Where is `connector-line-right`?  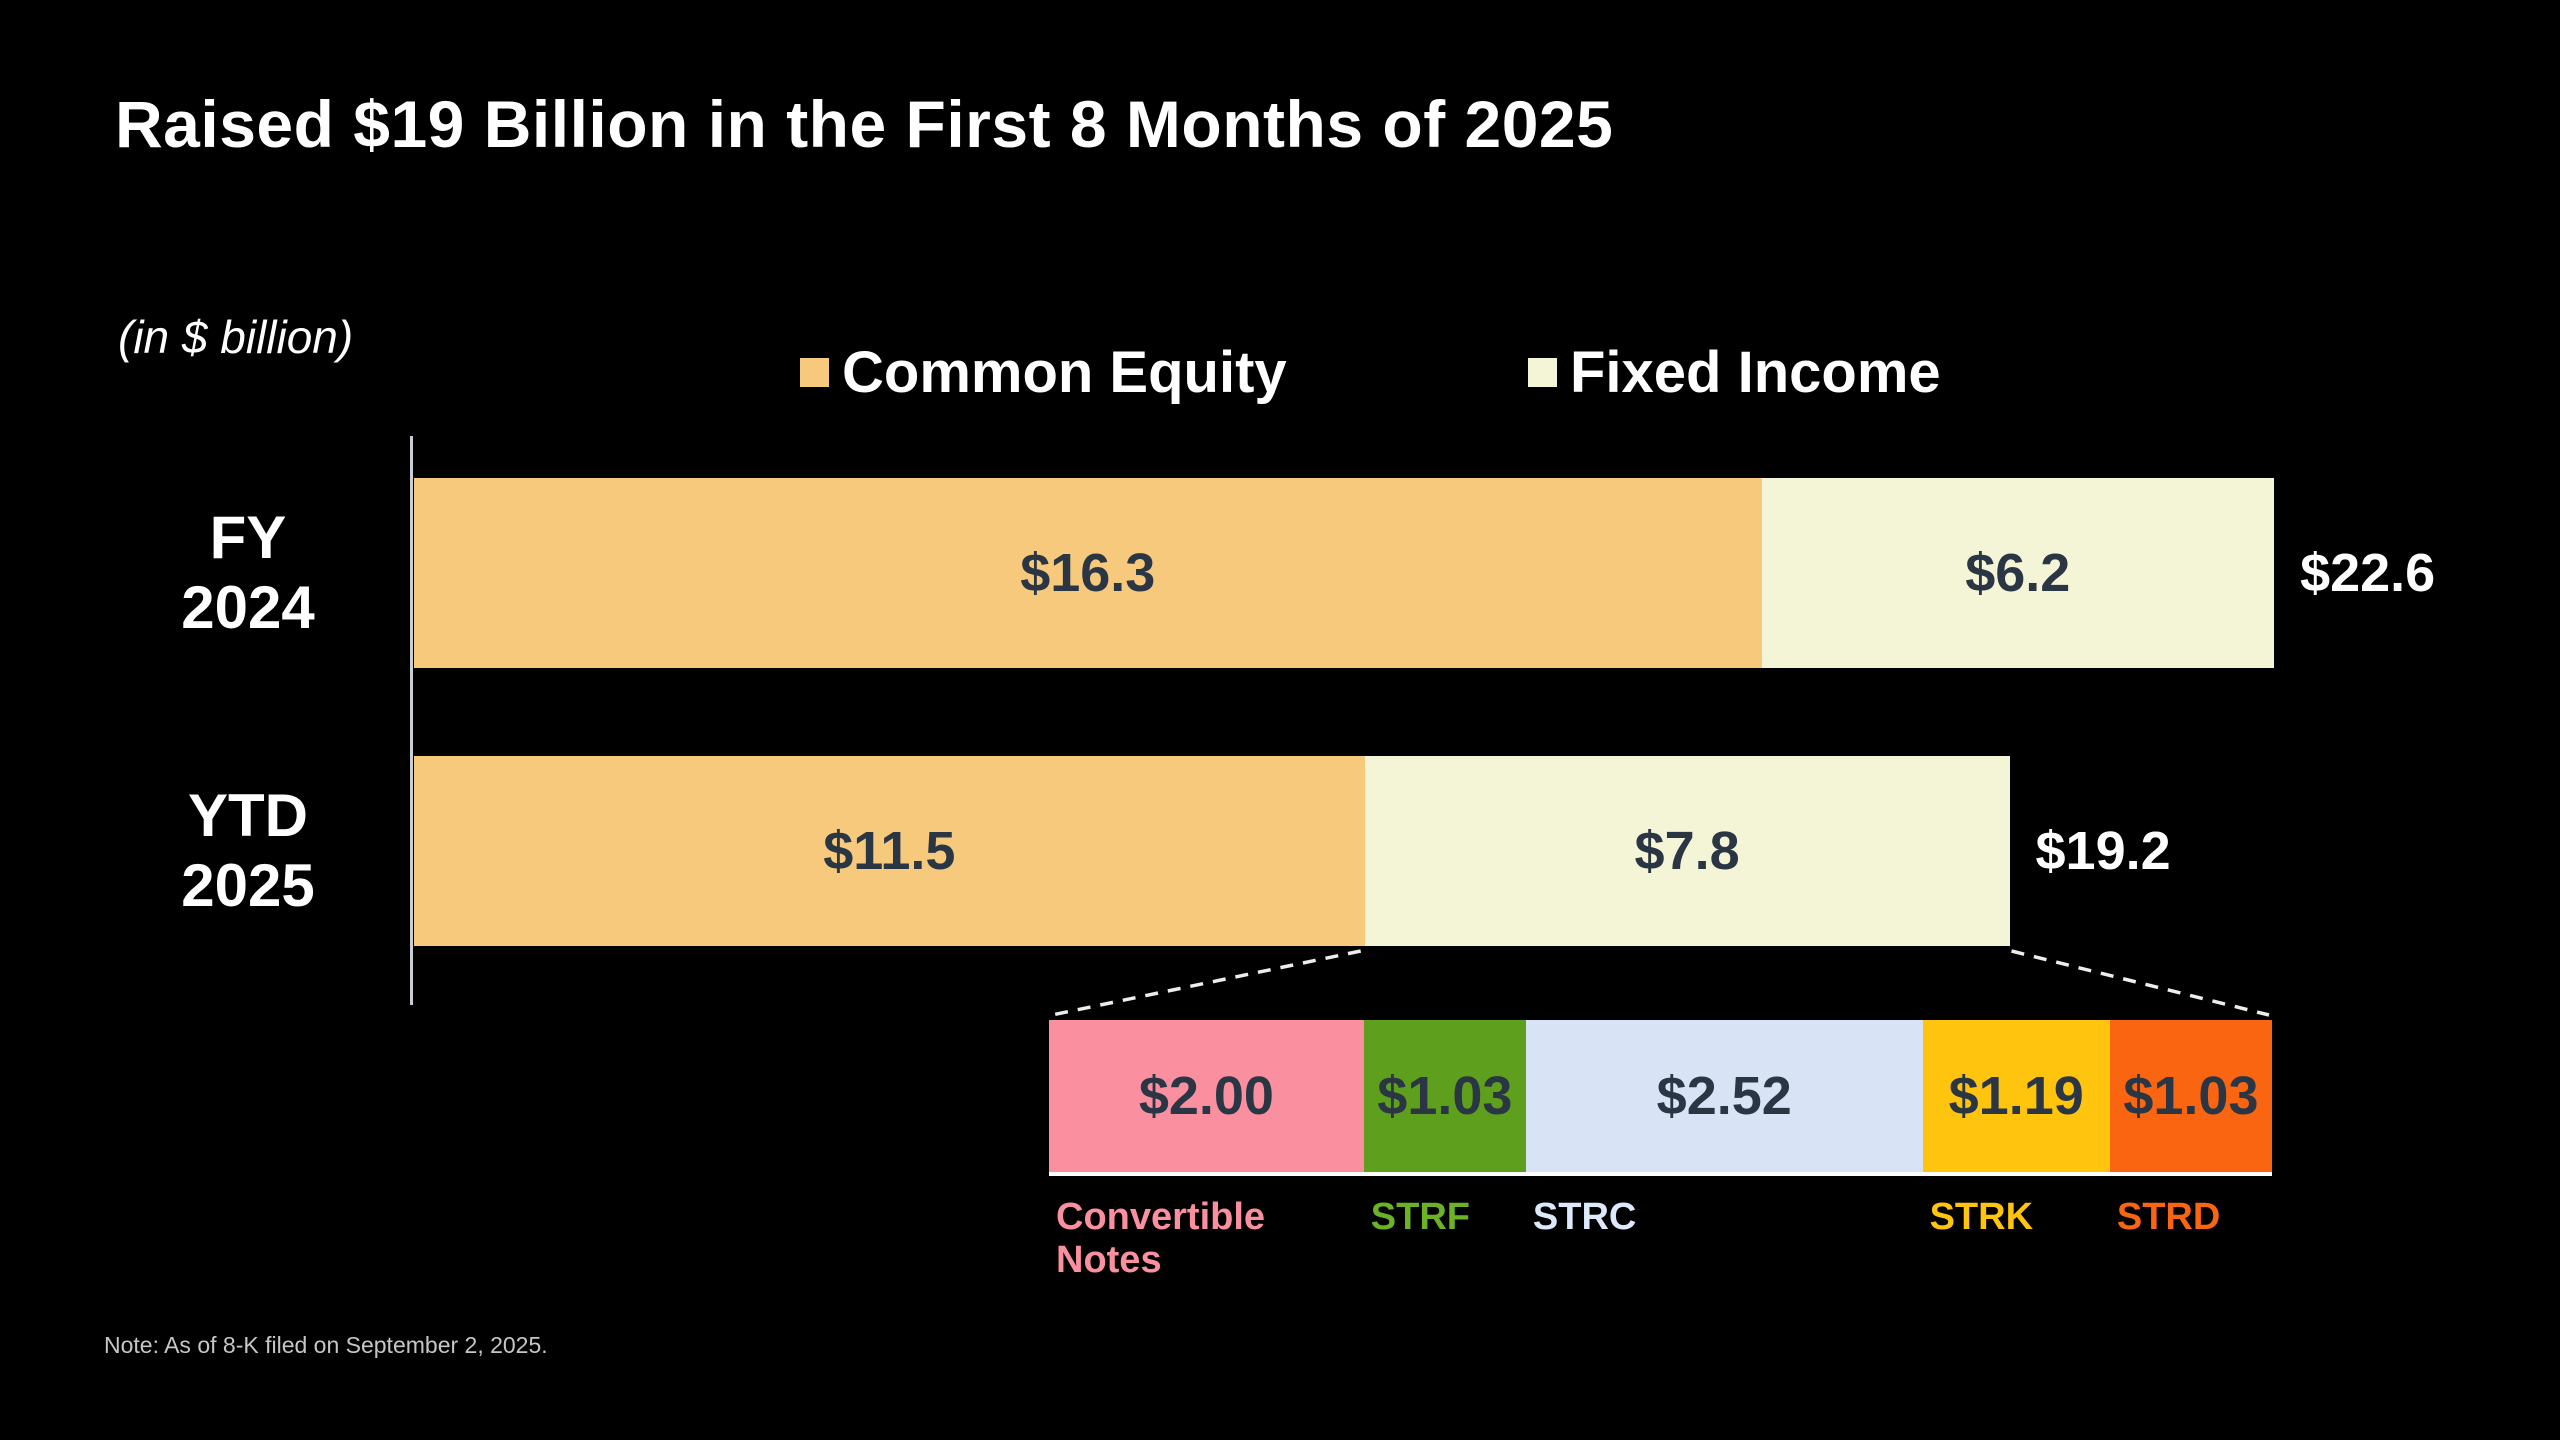 connector-line-right is located at coordinates (2140, 983).